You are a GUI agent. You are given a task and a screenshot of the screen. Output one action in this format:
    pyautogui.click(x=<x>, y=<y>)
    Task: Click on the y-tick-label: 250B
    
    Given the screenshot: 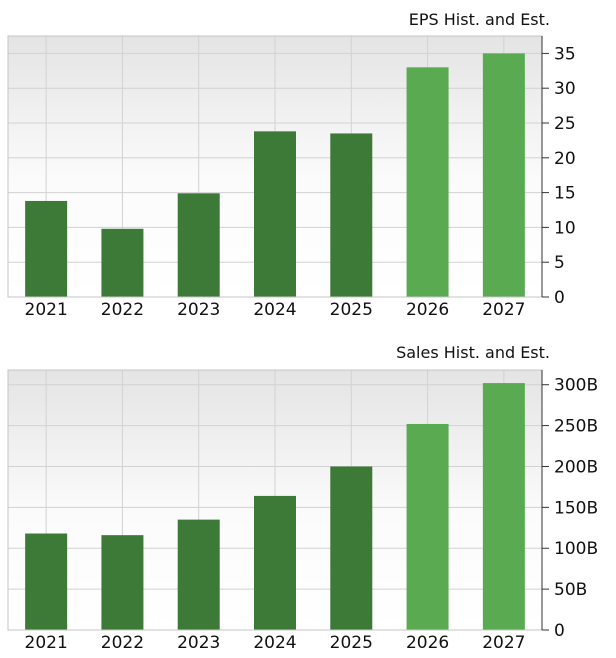 What is the action you would take?
    pyautogui.click(x=576, y=427)
    